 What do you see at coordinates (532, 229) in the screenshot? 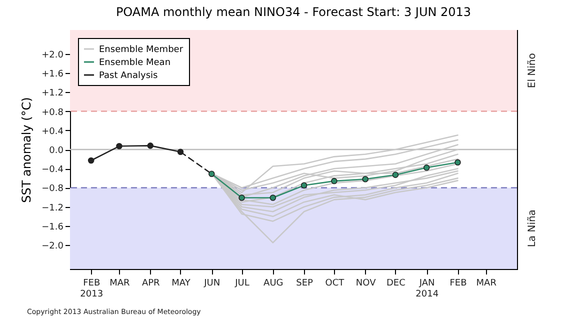
I see `band-label: La Niña` at bounding box center [532, 229].